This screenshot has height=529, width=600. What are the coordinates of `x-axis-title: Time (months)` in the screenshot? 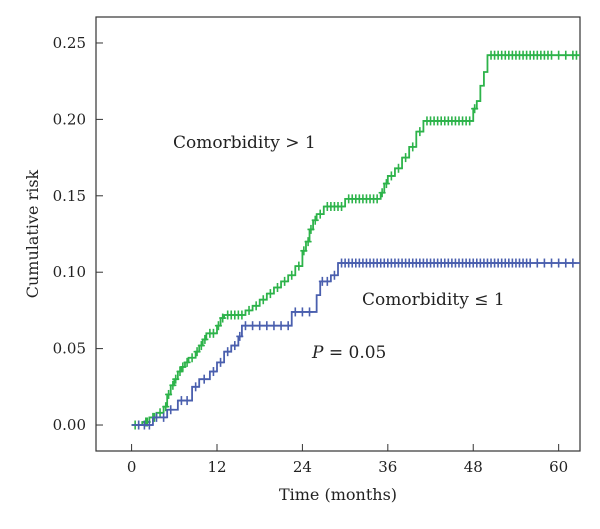 It's located at (338, 494).